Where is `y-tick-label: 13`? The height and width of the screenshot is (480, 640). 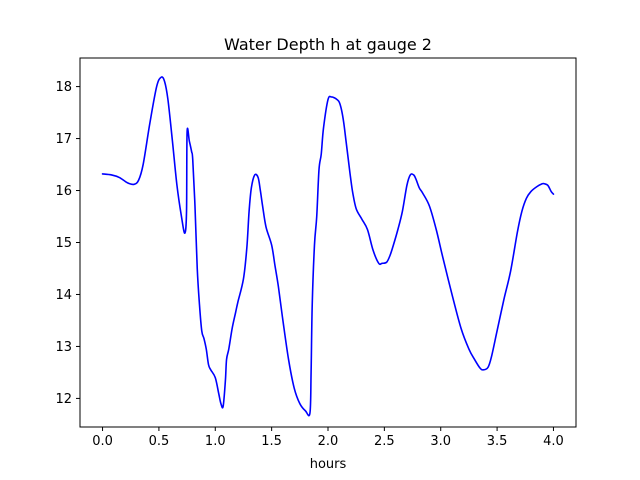
y-tick-label: 13 is located at coordinates (63, 347).